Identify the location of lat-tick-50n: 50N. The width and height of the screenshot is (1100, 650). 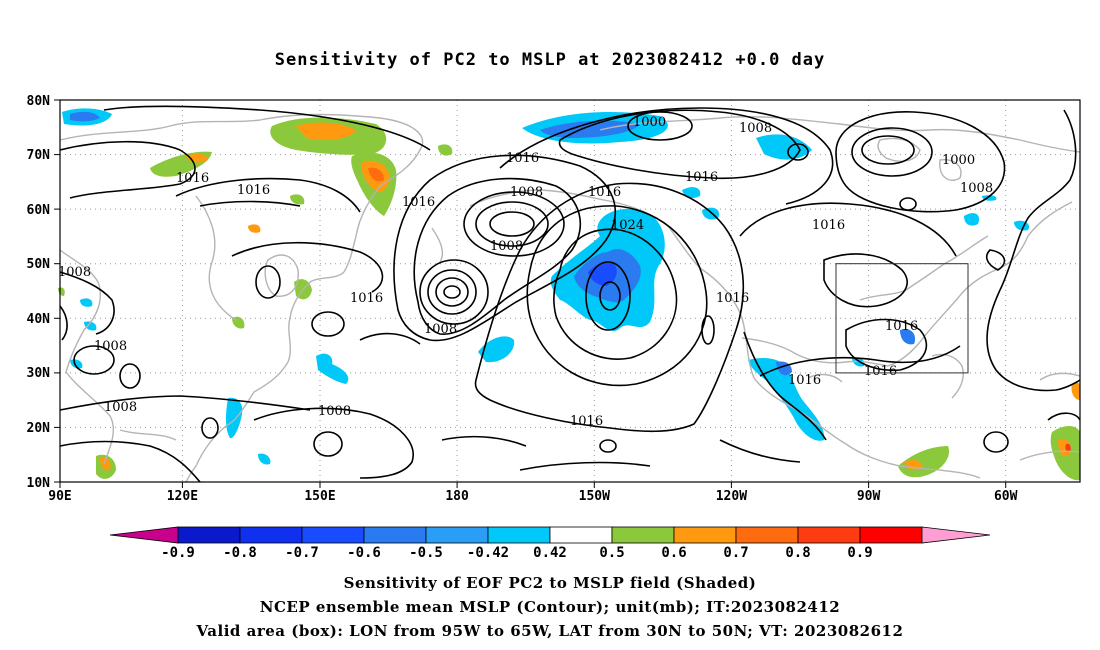
(39, 264).